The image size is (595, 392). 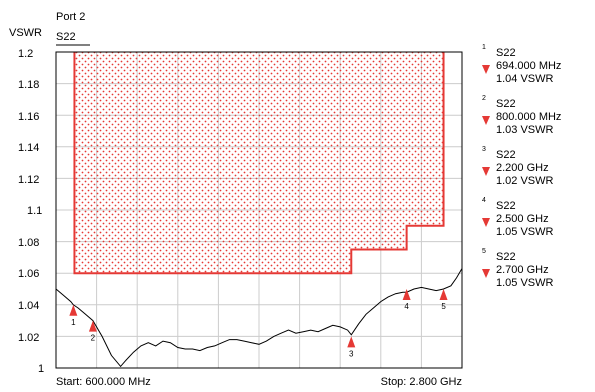 What do you see at coordinates (525, 181) in the screenshot?
I see `marker-value: 1.02 VSWR` at bounding box center [525, 181].